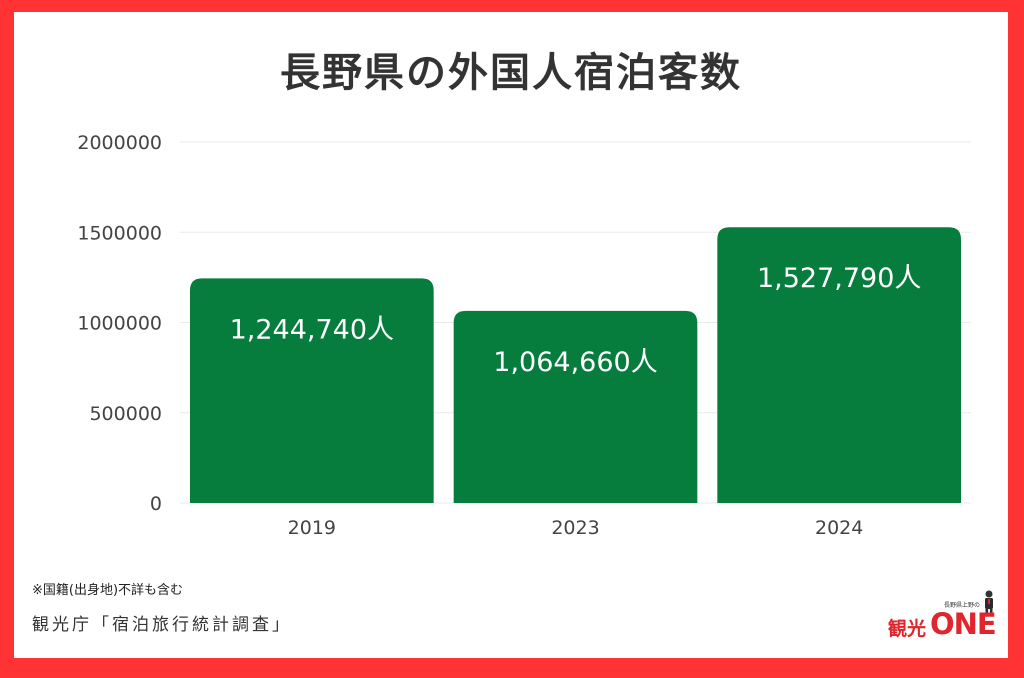  What do you see at coordinates (575, 528) in the screenshot?
I see `x-tick-label: 2023` at bounding box center [575, 528].